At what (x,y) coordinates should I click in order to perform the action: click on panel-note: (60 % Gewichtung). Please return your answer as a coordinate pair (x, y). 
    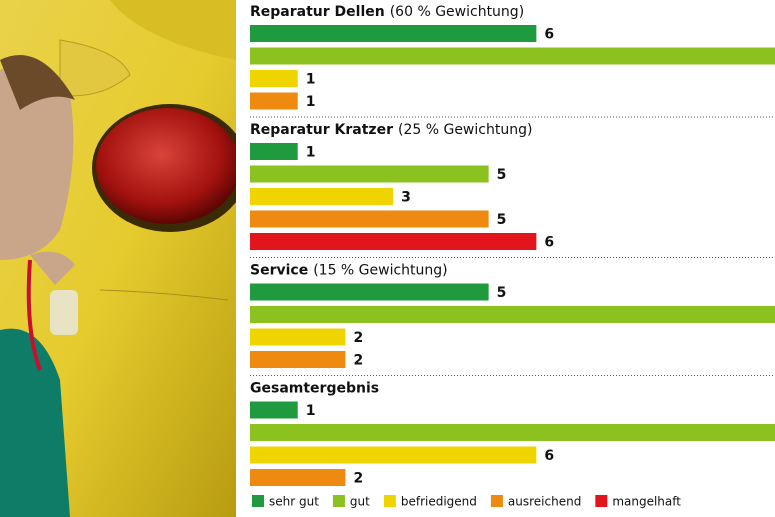
    Looking at the image, I should click on (457, 12).